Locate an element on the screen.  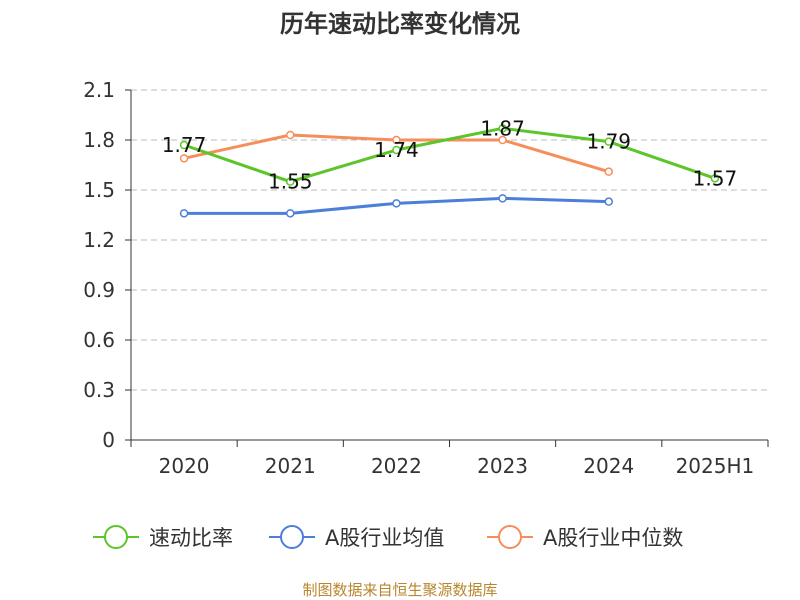
data-label: 1.87 is located at coordinates (502, 128).